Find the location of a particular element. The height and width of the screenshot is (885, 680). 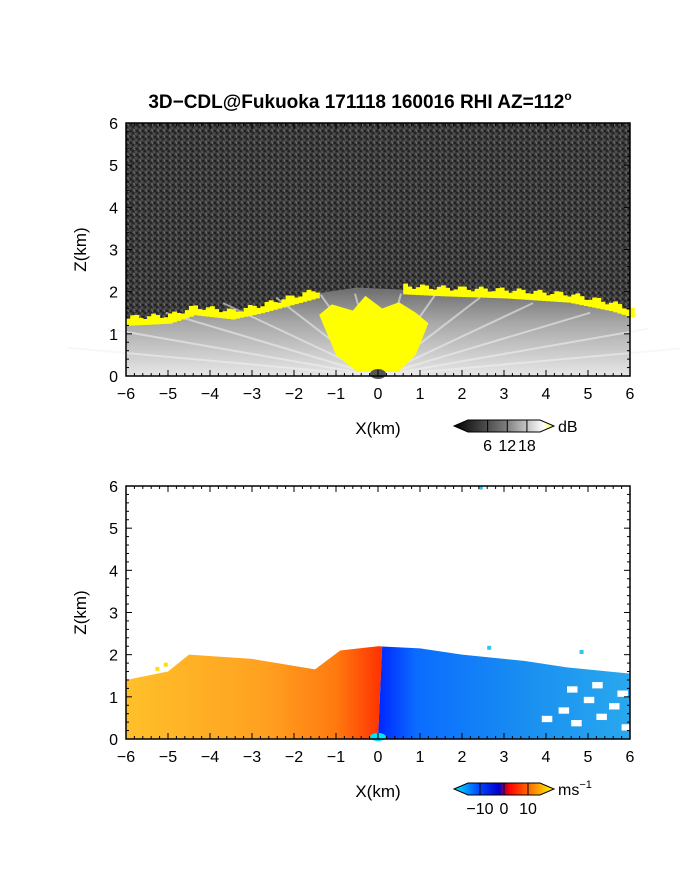

reflectivity-x-axis-label: X(km) is located at coordinates (377, 428).